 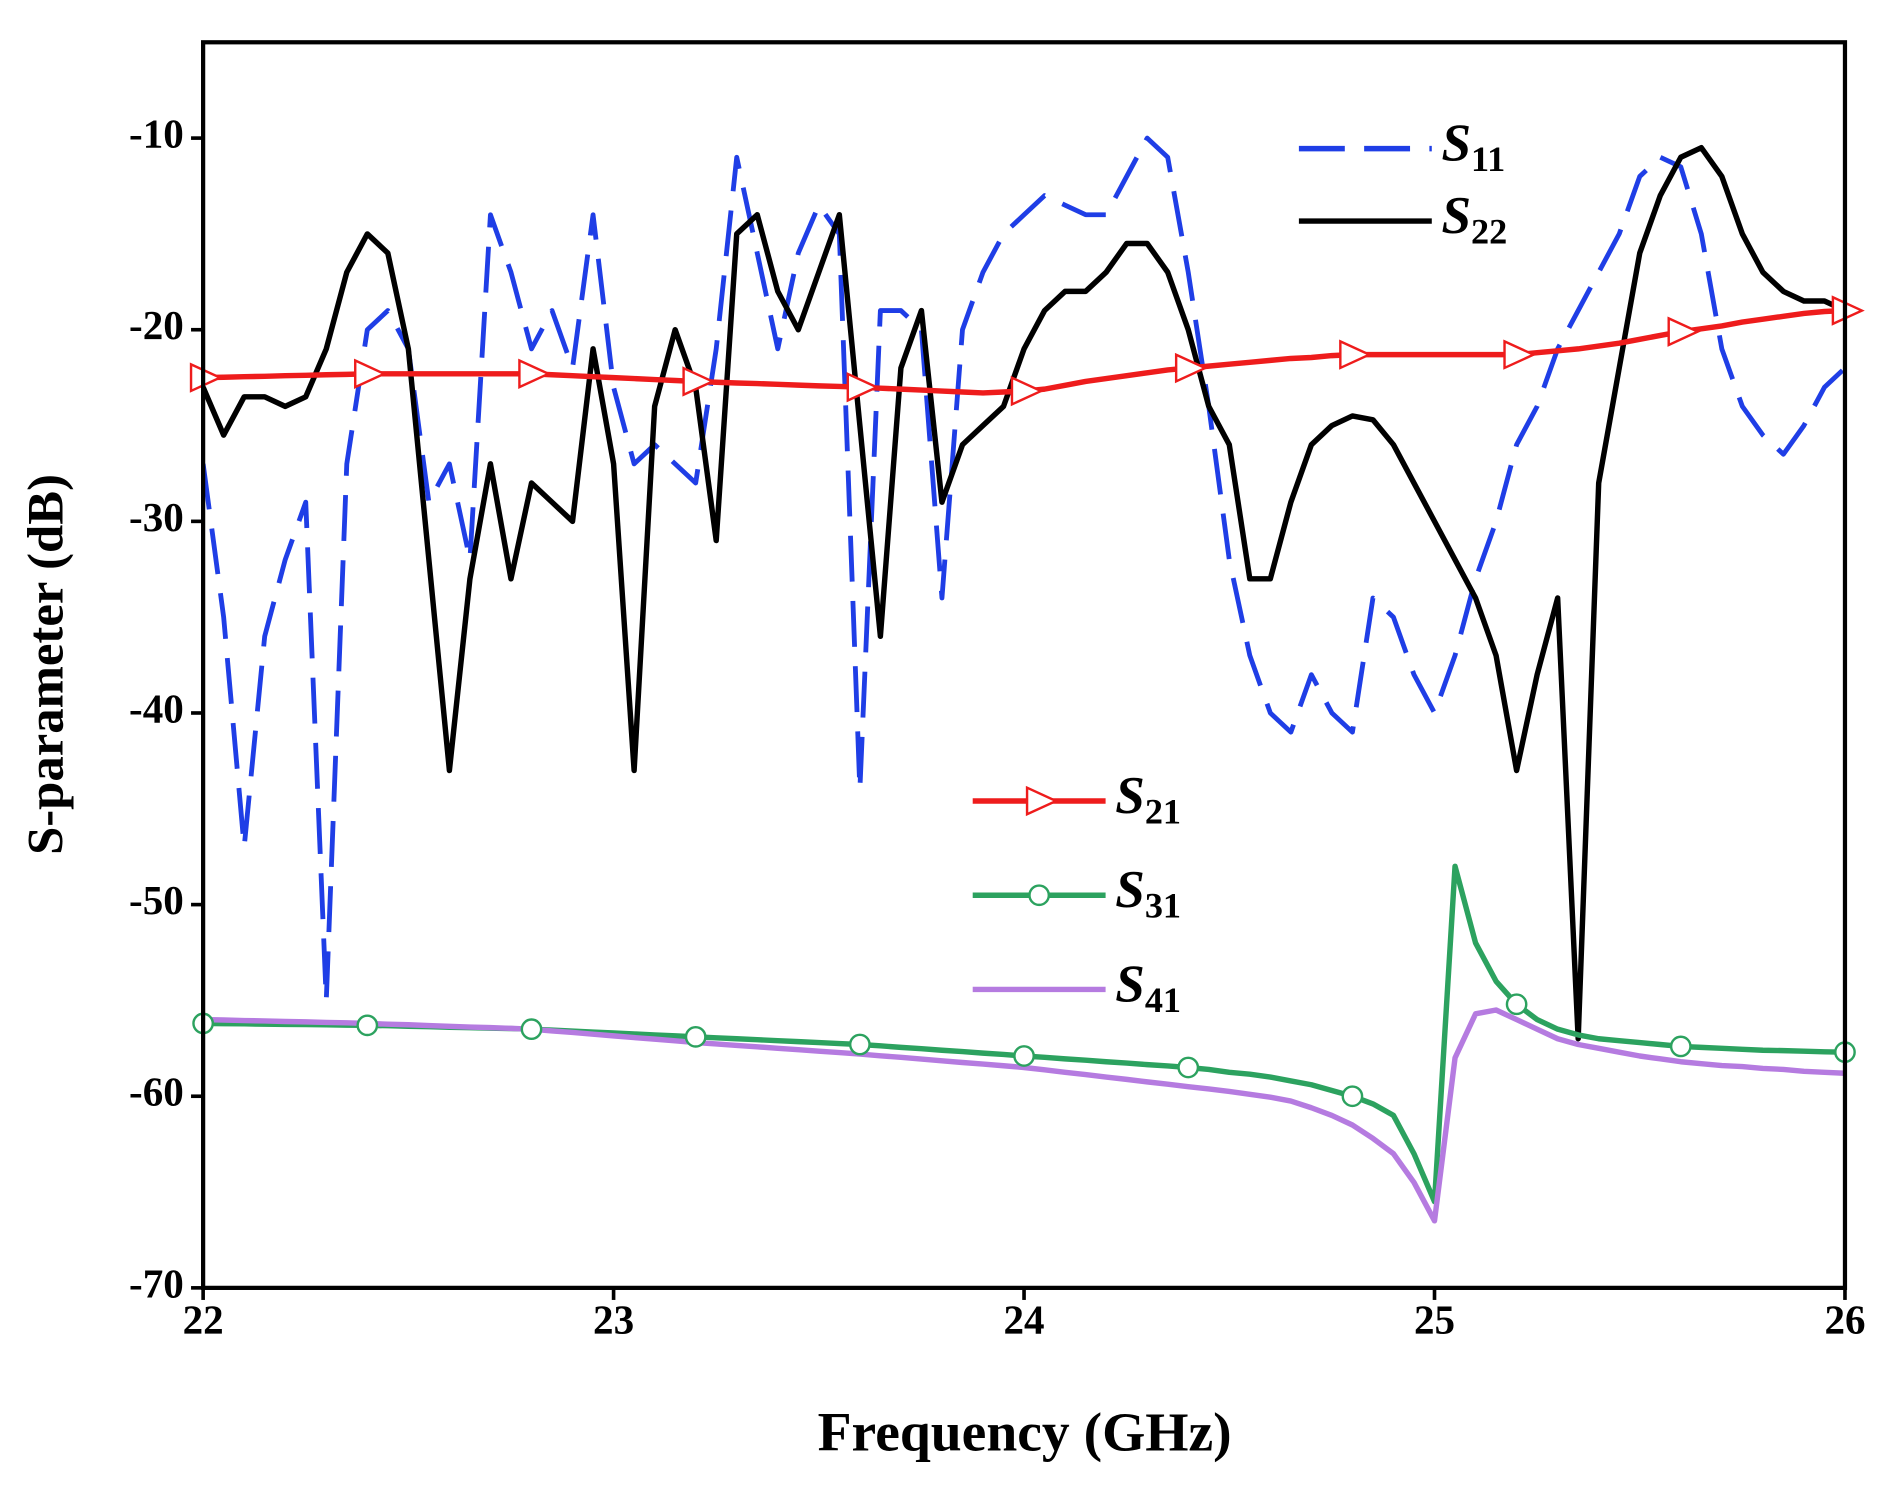 I want to click on y-tick-label: -50, so click(x=156, y=900).